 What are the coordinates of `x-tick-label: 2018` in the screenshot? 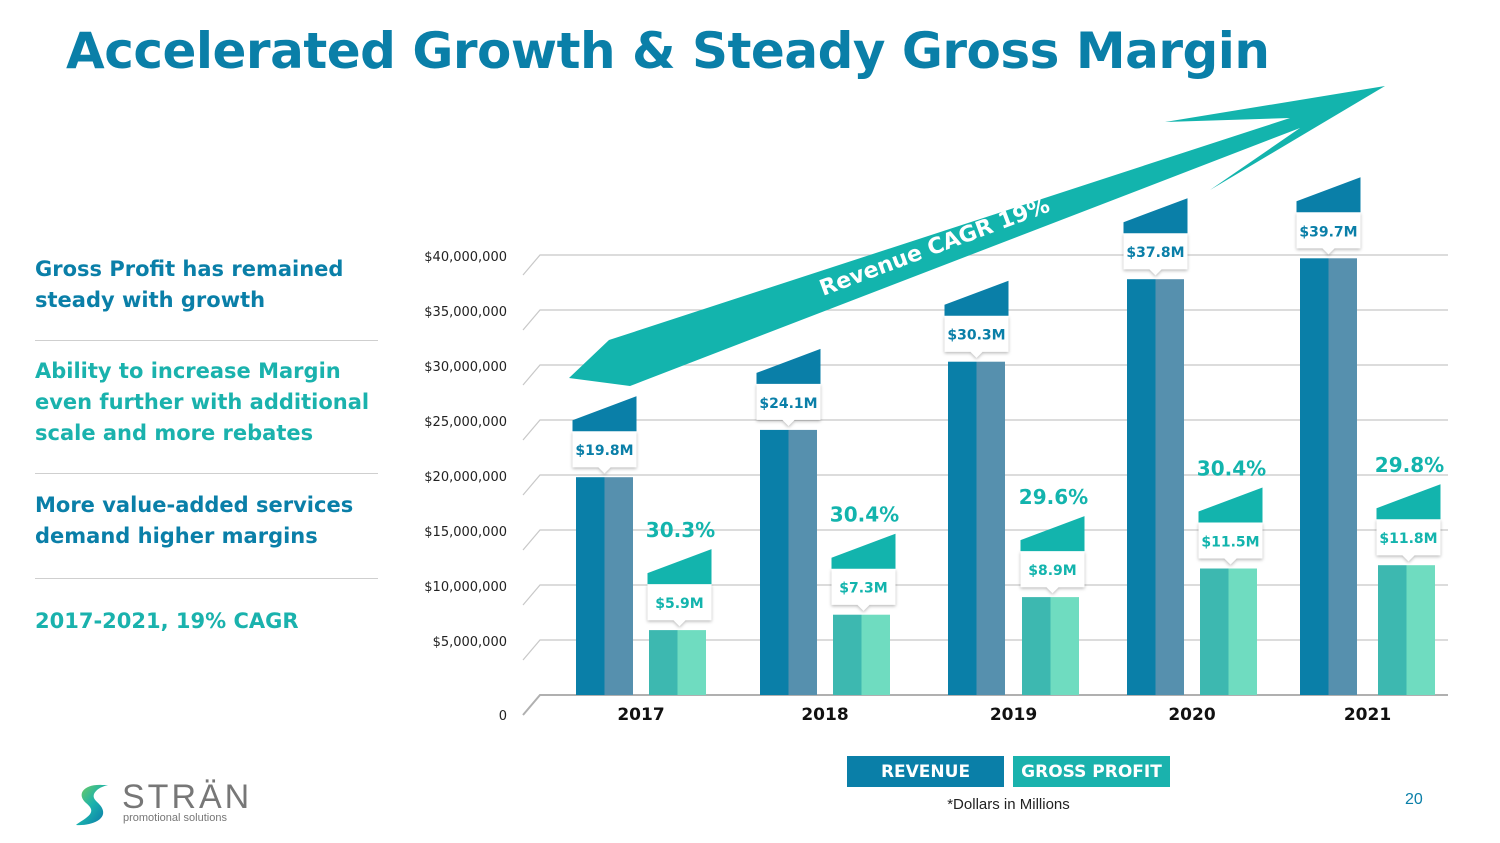 It's located at (824, 715).